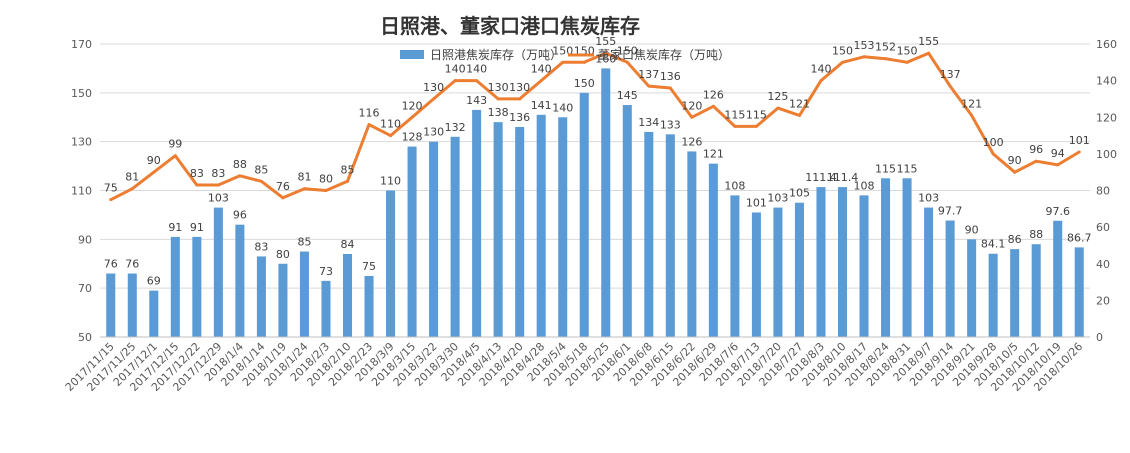 This screenshot has height=453, width=1130. What do you see at coordinates (756, 202) in the screenshot?
I see `bar-data-label: 101` at bounding box center [756, 202].